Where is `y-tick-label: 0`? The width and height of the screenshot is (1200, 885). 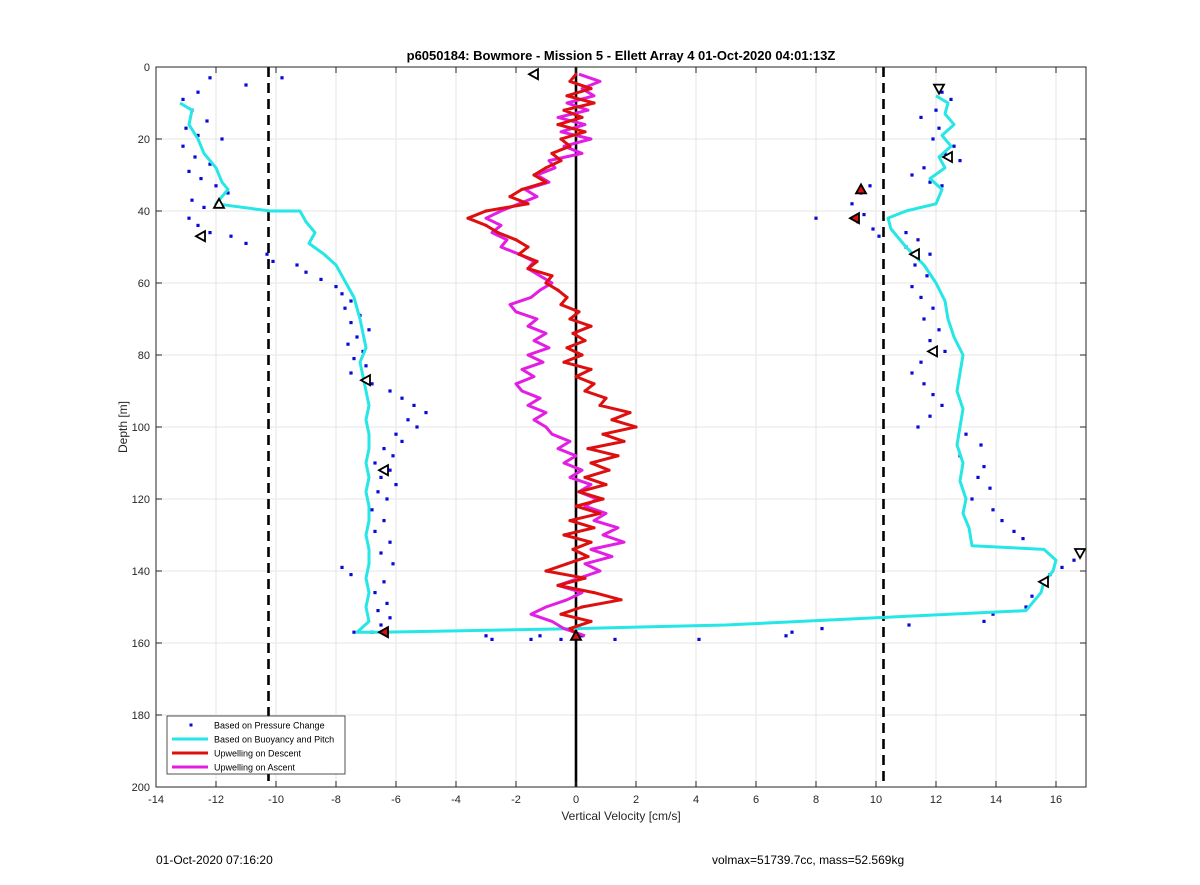
y-tick-label: 0 is located at coordinates (147, 68).